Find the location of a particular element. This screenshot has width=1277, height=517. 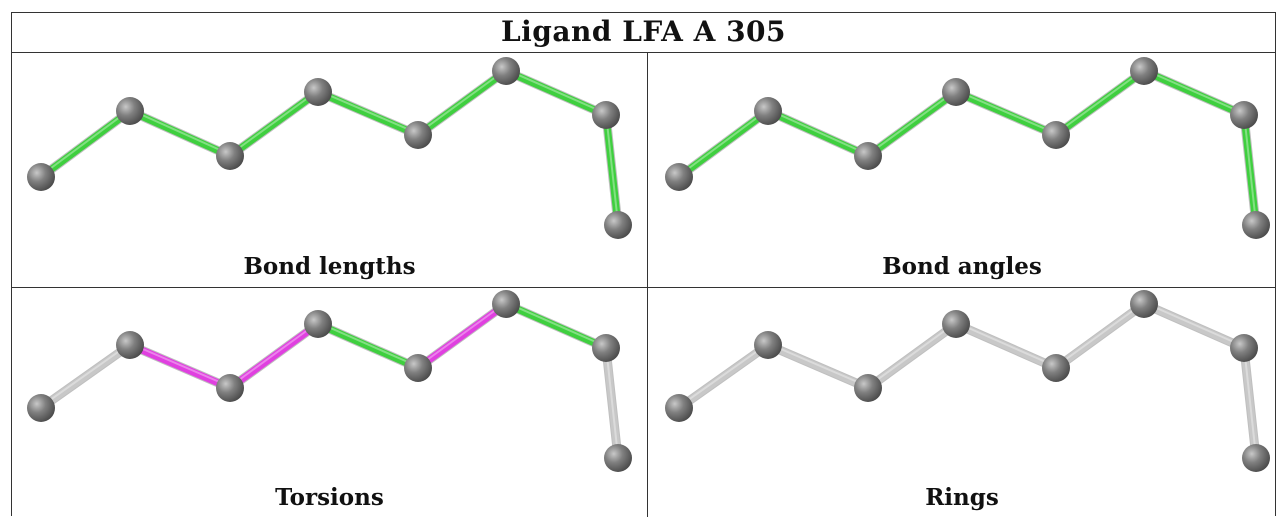

caption-bond-angles: Bond angles is located at coordinates (962, 266).